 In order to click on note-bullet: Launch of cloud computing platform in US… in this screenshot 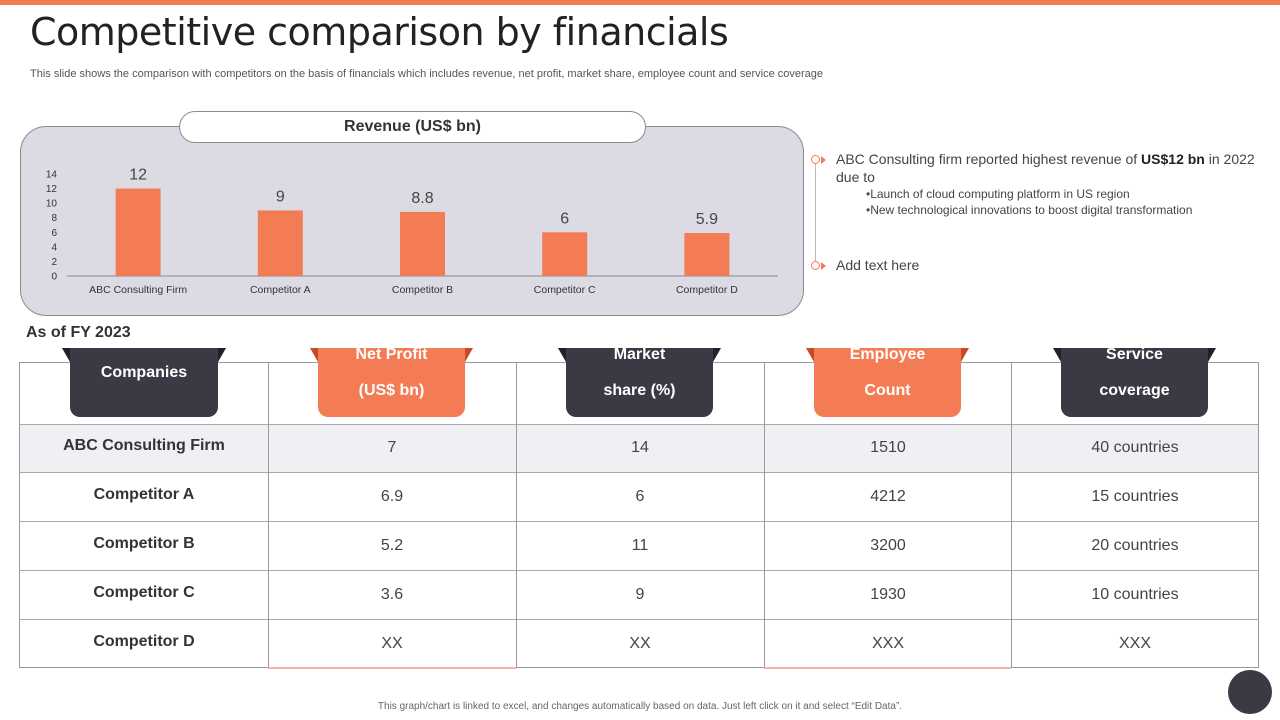, I will do `click(1029, 194)`.